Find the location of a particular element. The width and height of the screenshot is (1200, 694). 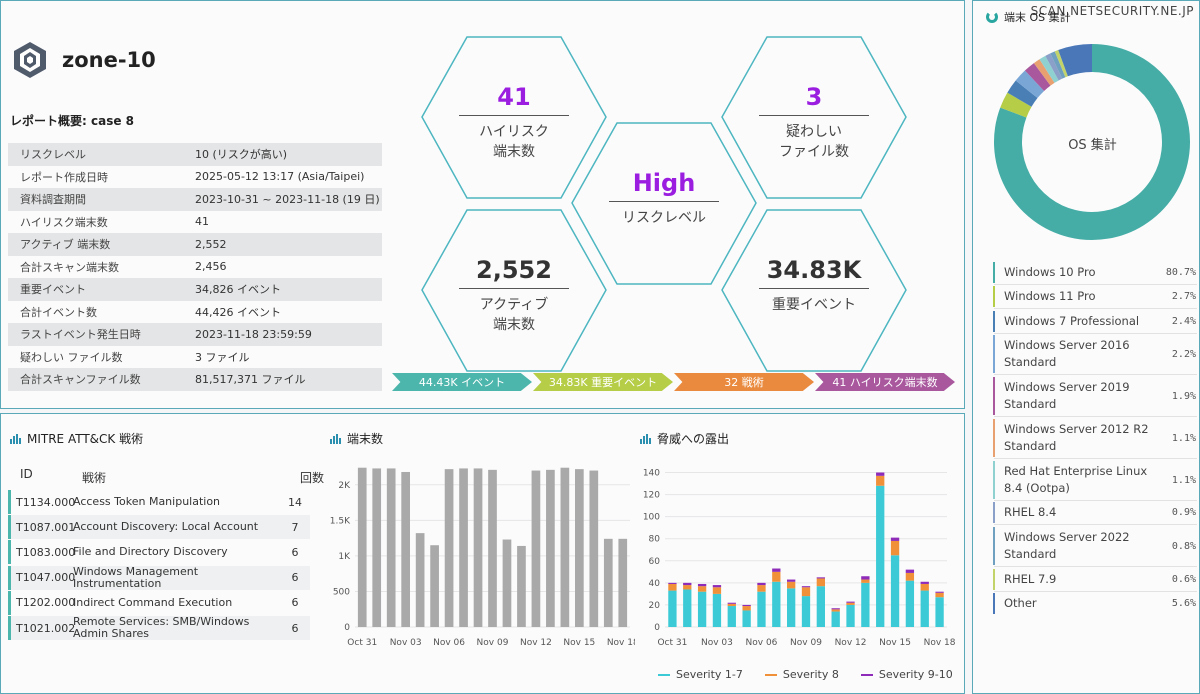

report-title: レポート概要: case 8 is located at coordinates (72, 121).